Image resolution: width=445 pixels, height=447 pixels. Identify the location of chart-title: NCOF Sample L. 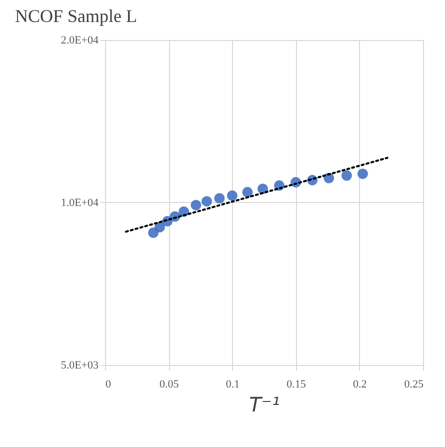
(76, 16).